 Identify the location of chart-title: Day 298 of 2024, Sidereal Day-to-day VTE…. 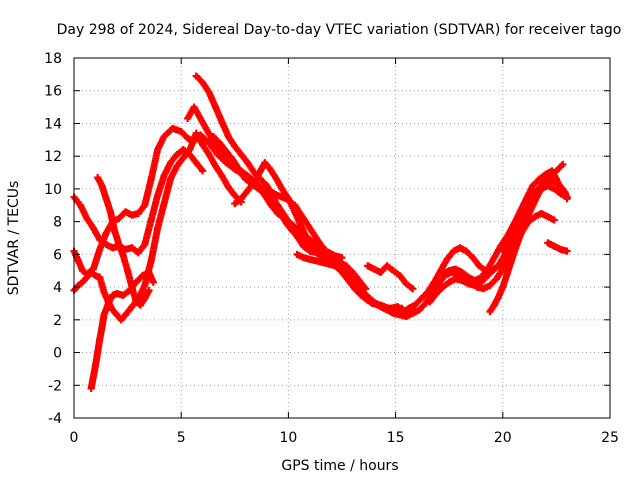
(339, 30).